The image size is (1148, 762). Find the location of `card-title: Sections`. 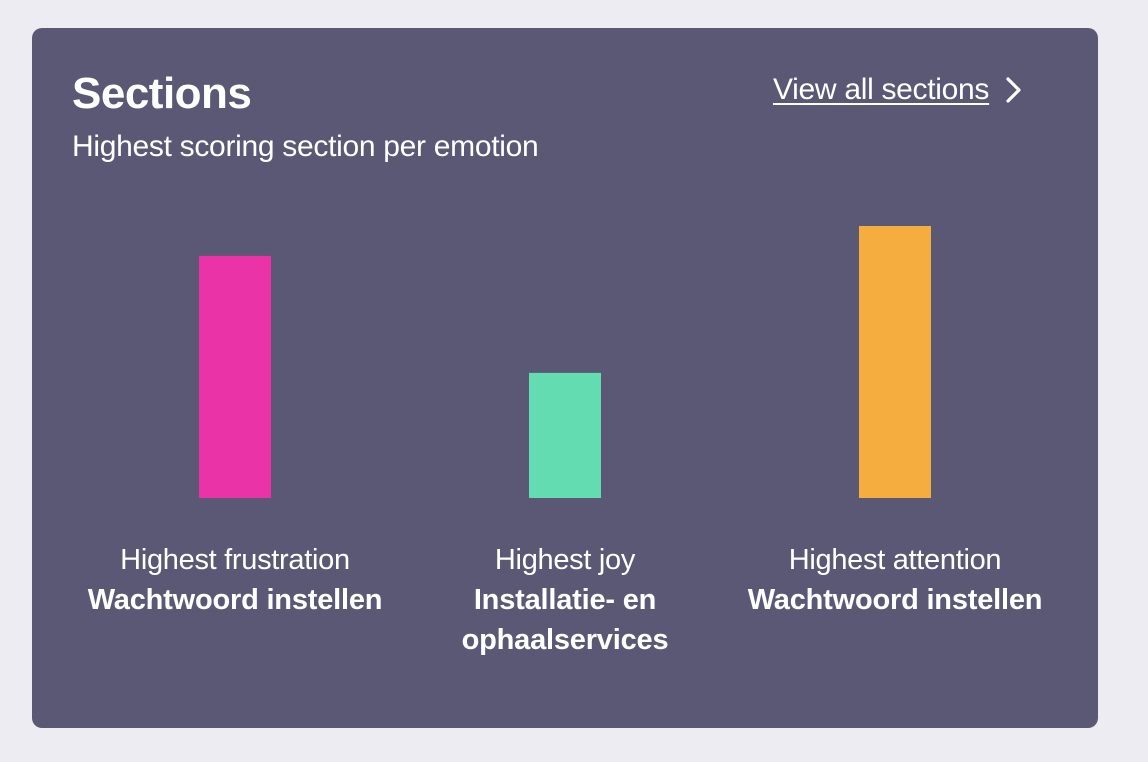

card-title: Sections is located at coordinates (162, 93).